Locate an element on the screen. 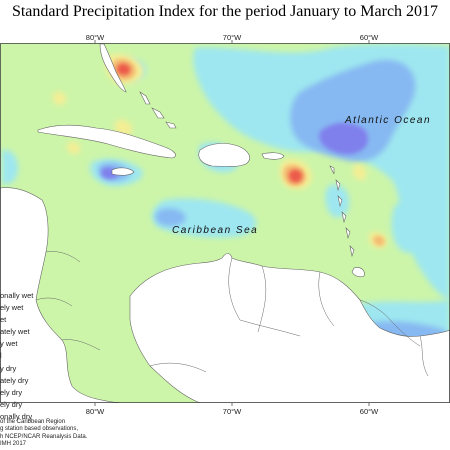 This screenshot has height=450, width=450. florida-peninsula is located at coordinates (113, 68).